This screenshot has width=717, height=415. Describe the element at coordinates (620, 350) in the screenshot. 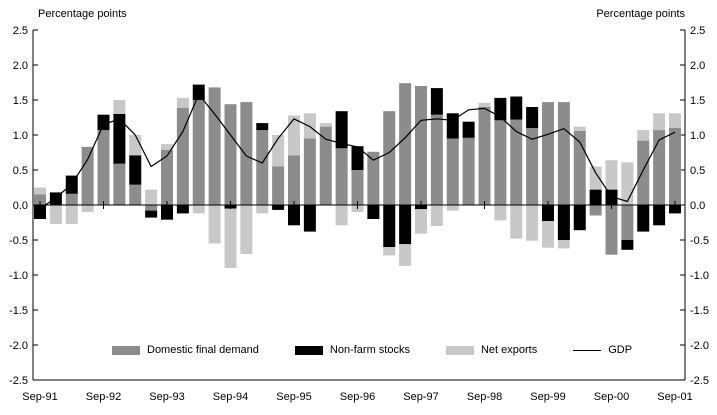

I see `legend-label: GDP` at that location.